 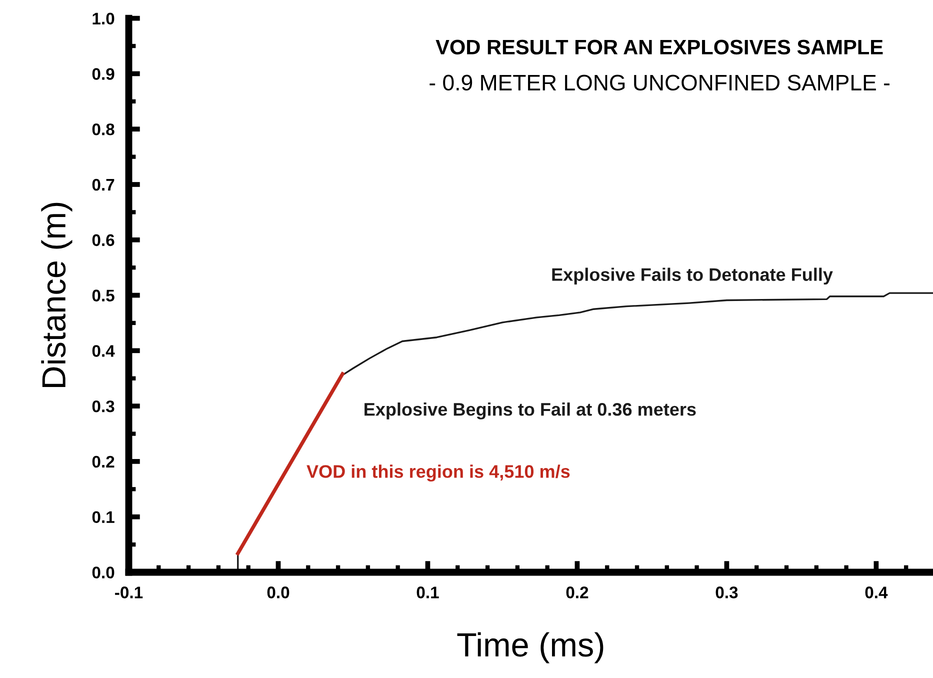 What do you see at coordinates (278, 592) in the screenshot?
I see `x-tick-label: 0.0` at bounding box center [278, 592].